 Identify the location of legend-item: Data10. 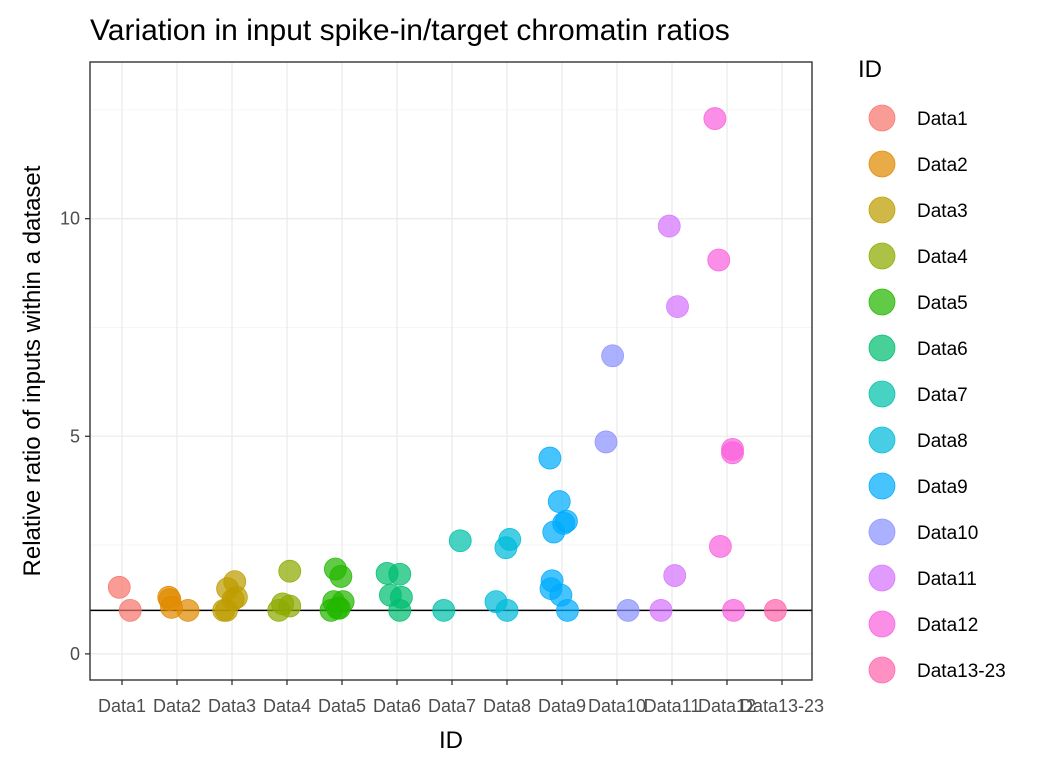
(923, 532).